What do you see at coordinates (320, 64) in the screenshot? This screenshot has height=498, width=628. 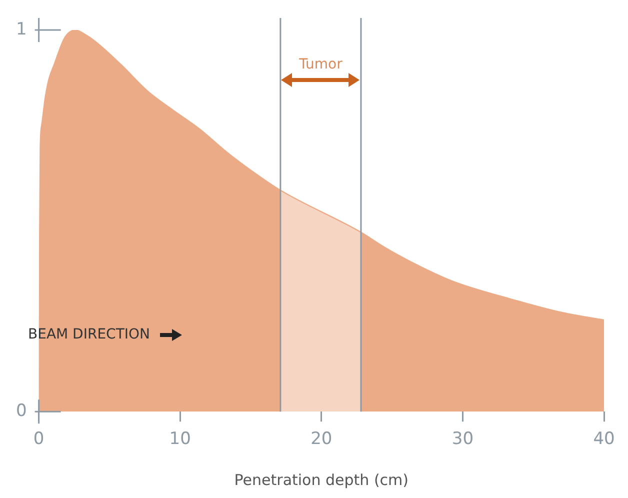 I see `annotation: Tumor` at bounding box center [320, 64].